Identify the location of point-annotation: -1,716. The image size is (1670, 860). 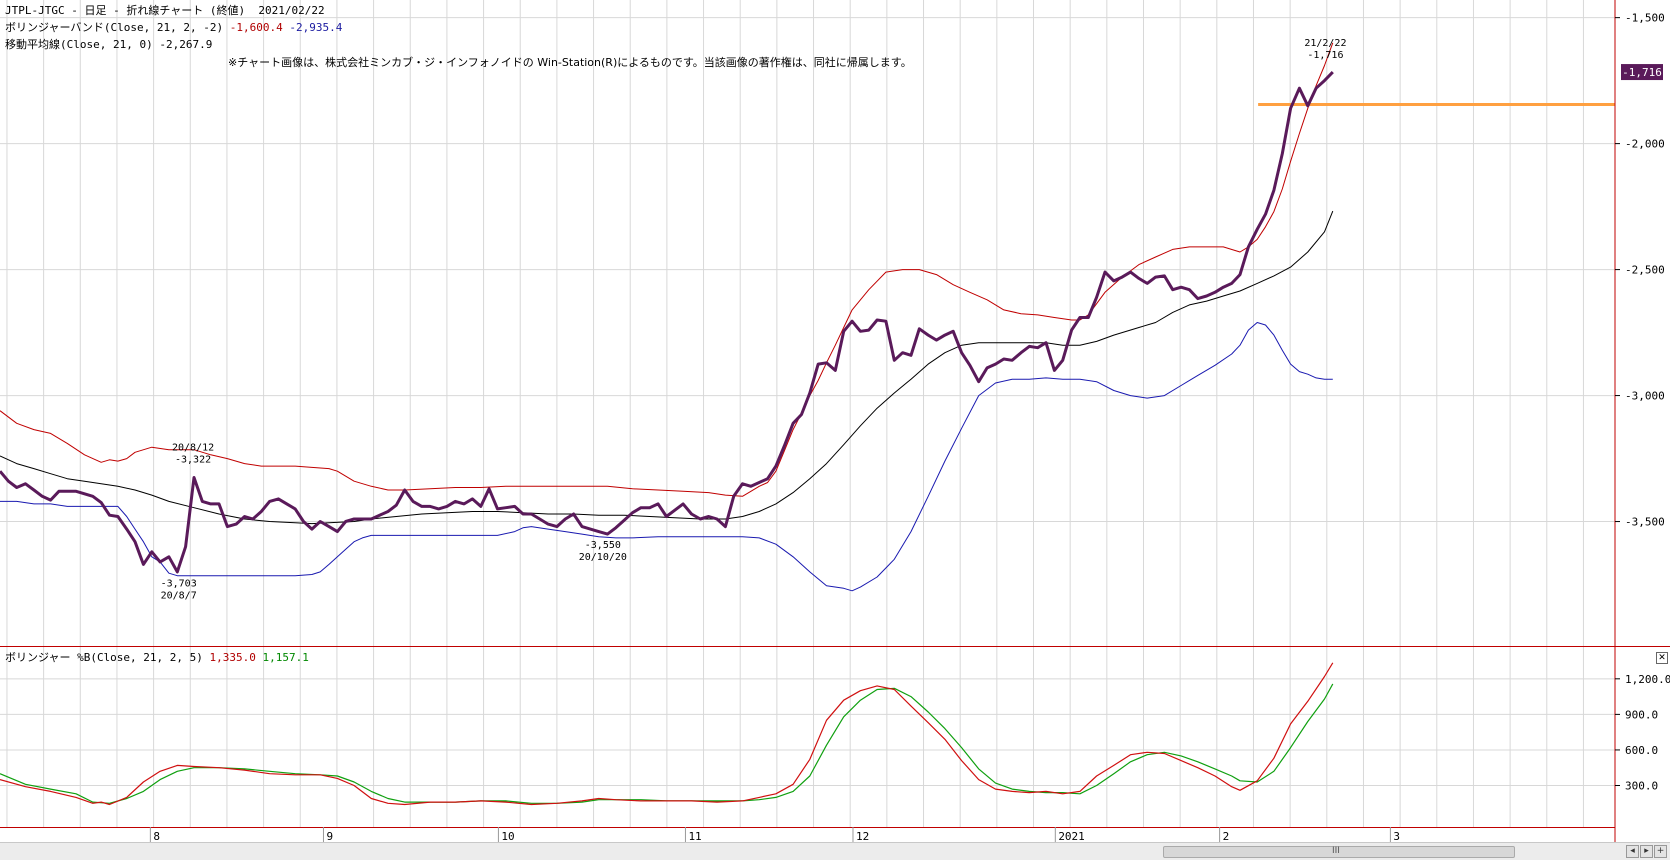
(1325, 55).